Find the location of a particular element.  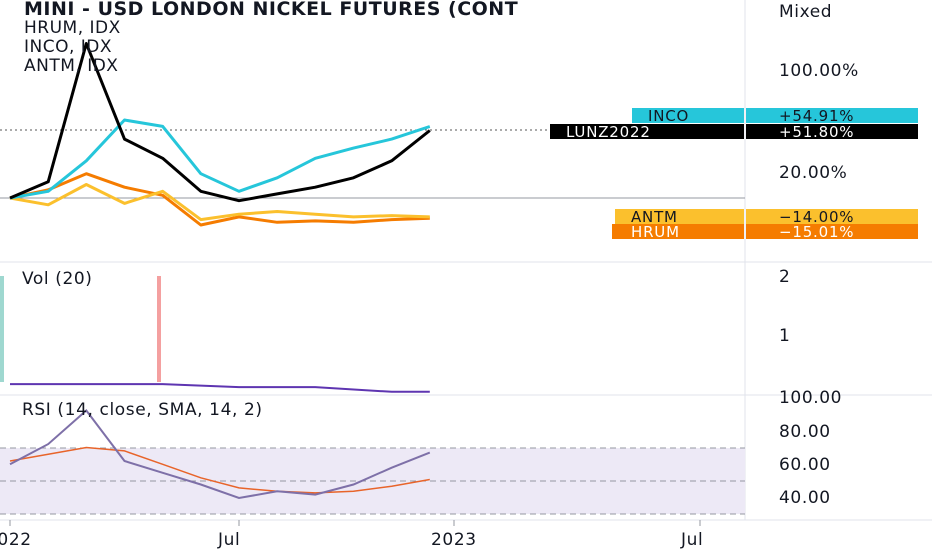

volume-bar-teal is located at coordinates (2, 329).